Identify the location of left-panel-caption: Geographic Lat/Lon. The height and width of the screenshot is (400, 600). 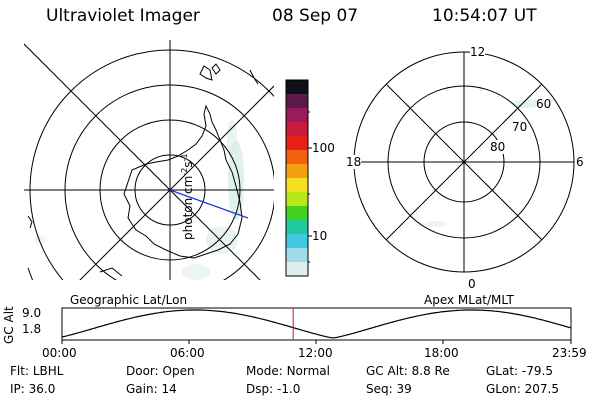
(129, 300).